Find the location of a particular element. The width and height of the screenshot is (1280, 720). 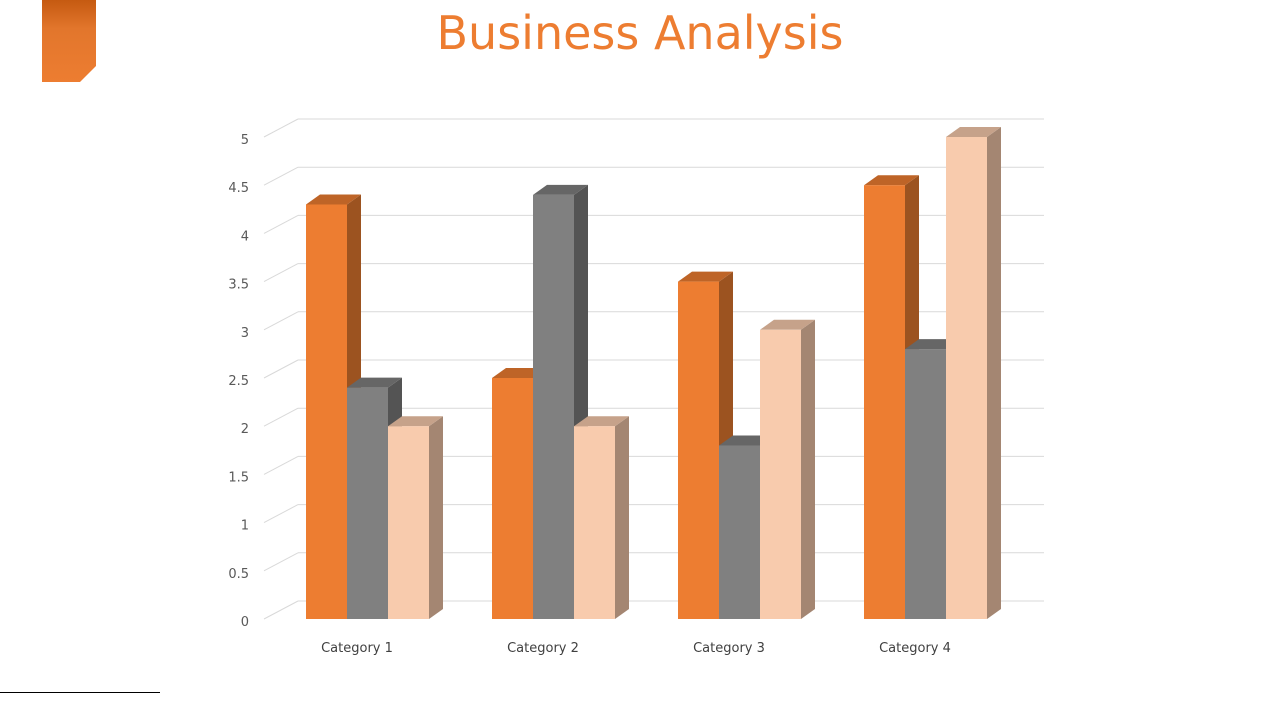

y-tick-label: 4.5 is located at coordinates (238, 188).